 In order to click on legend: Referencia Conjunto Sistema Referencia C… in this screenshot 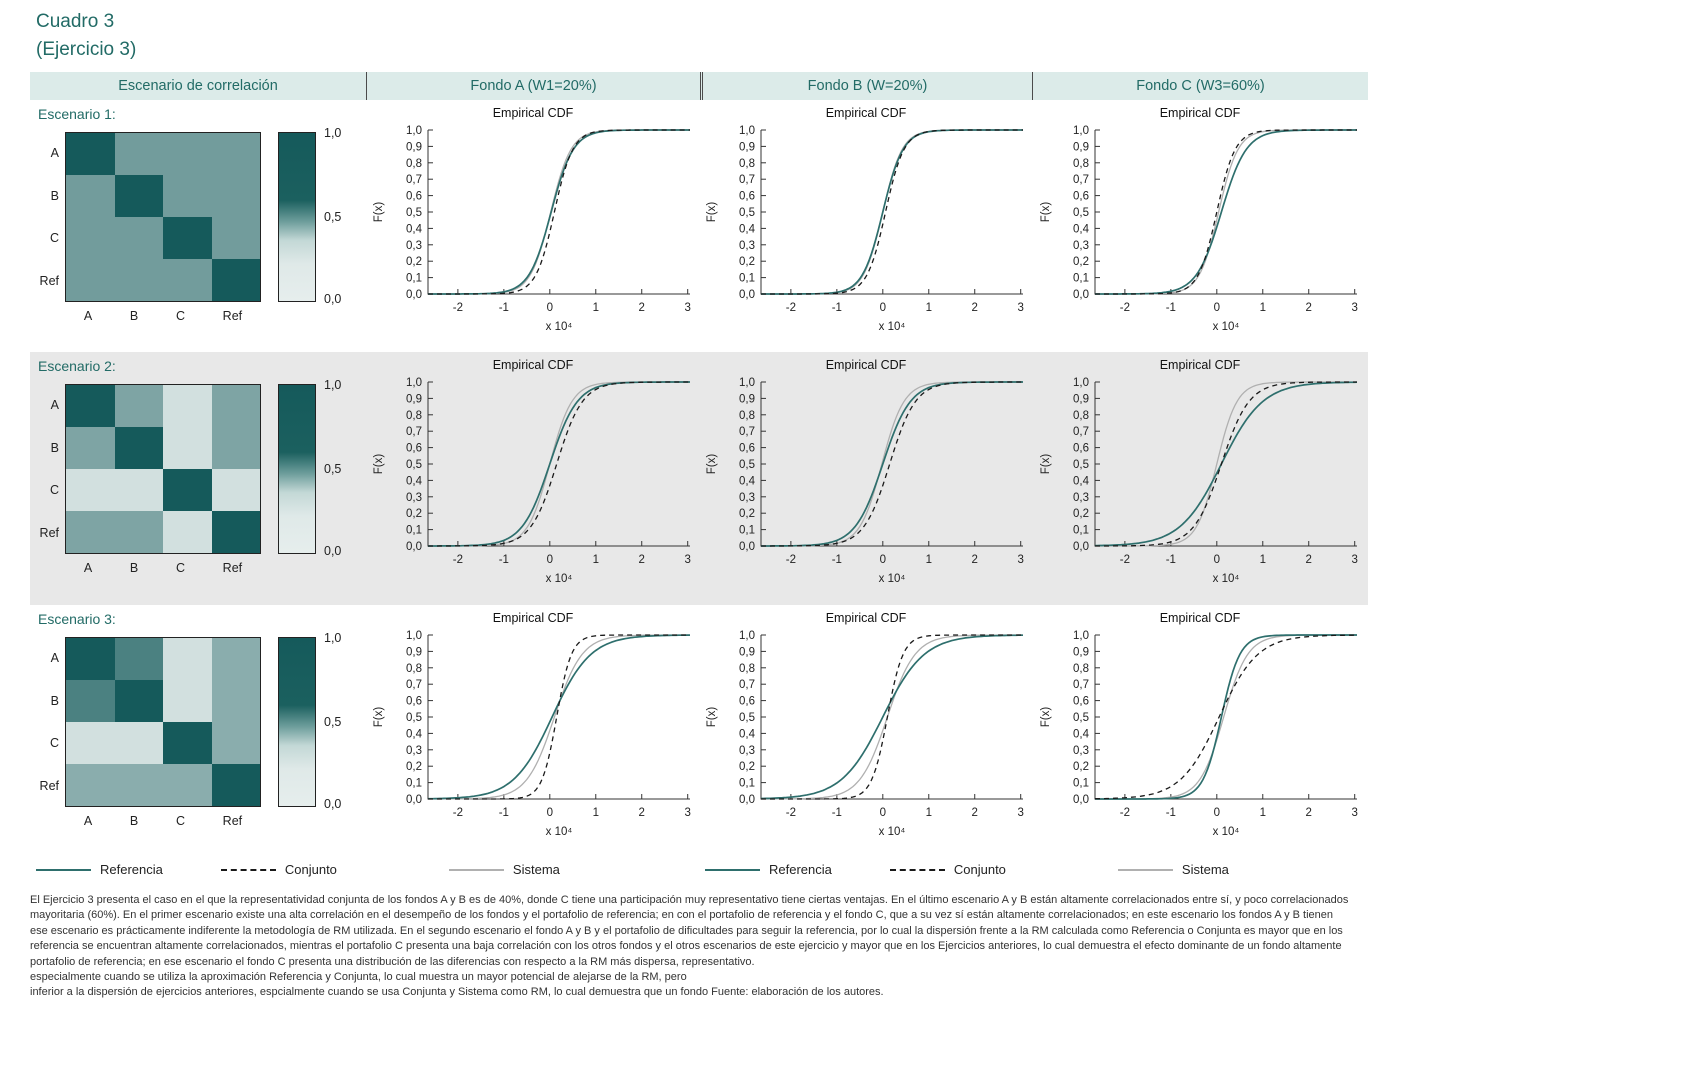, I will do `click(699, 869)`.